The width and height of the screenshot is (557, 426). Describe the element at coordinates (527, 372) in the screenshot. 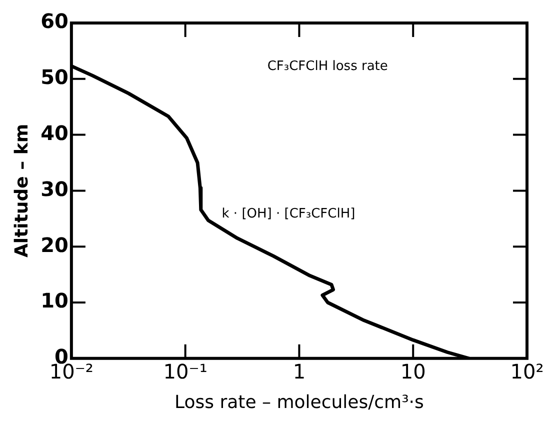

I see `x-tick-label: 10²` at that location.